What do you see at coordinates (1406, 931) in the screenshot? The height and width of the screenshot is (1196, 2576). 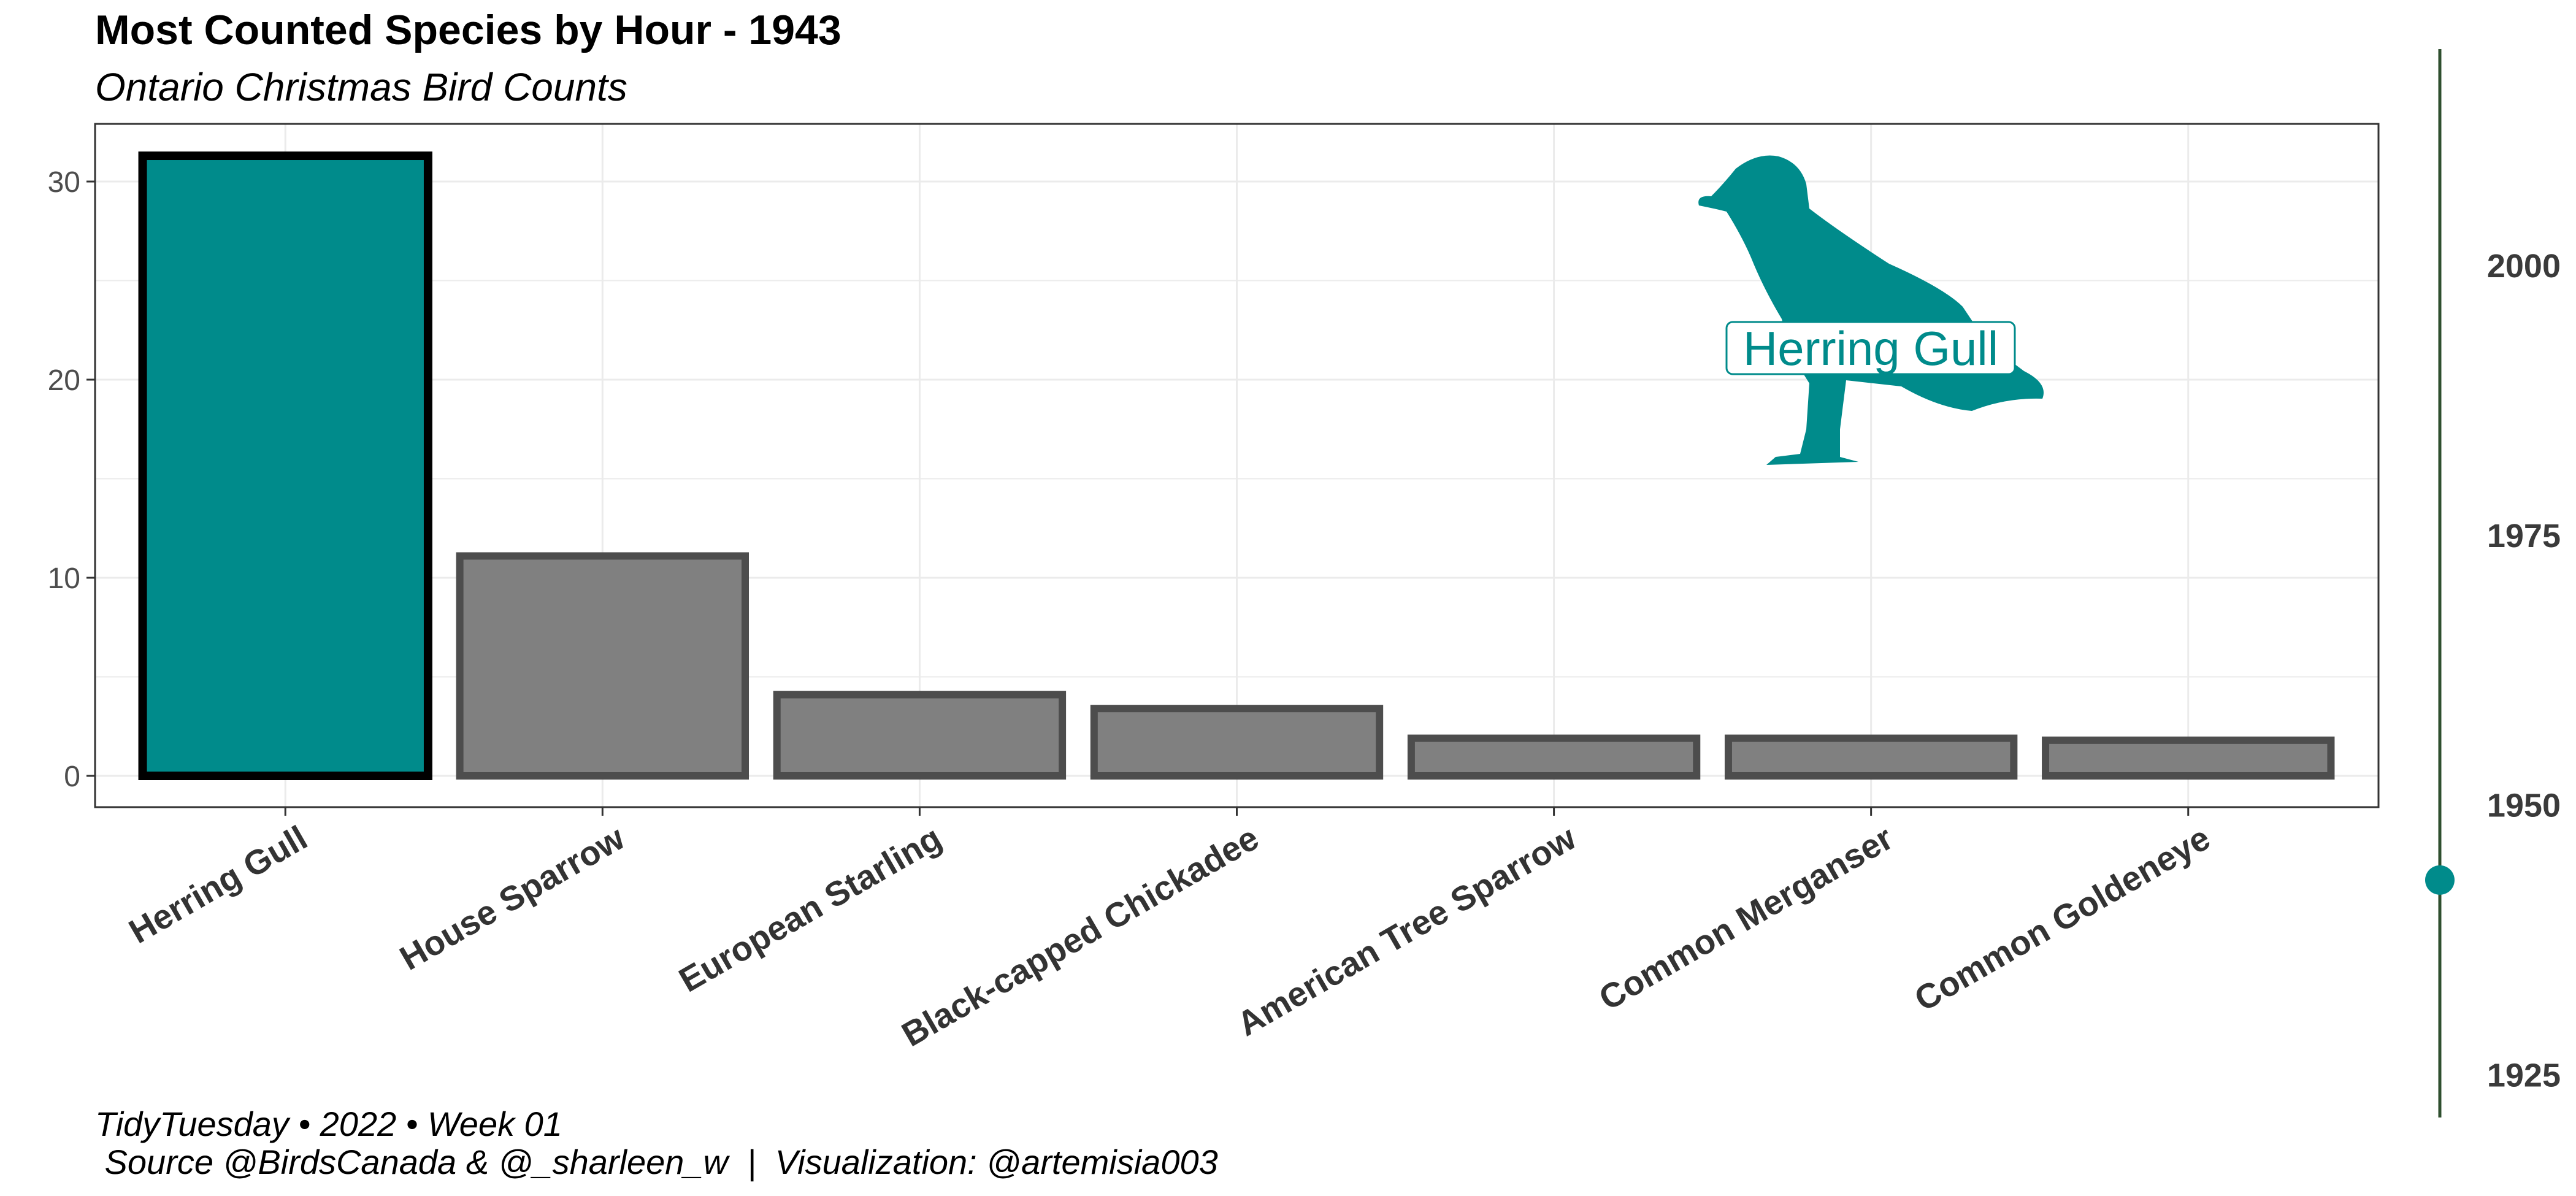 I see `x-tick-label: American Tree Sparrow` at bounding box center [1406, 931].